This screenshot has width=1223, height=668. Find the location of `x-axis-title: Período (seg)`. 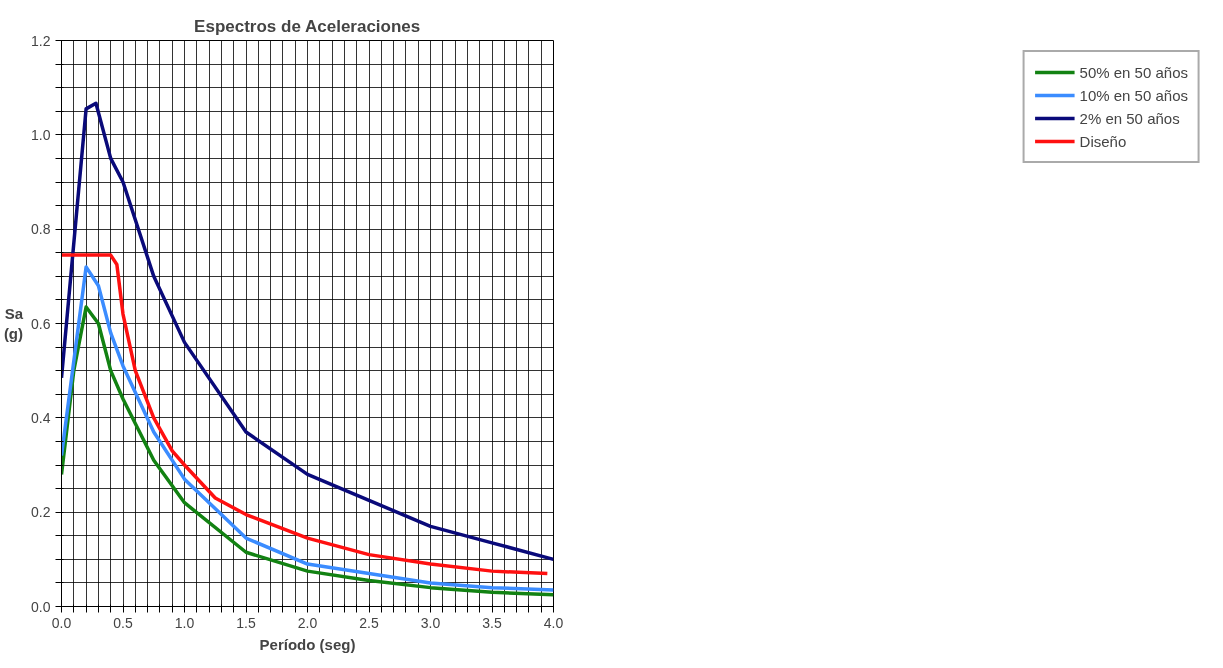

x-axis-title: Período (seg) is located at coordinates (307, 644).